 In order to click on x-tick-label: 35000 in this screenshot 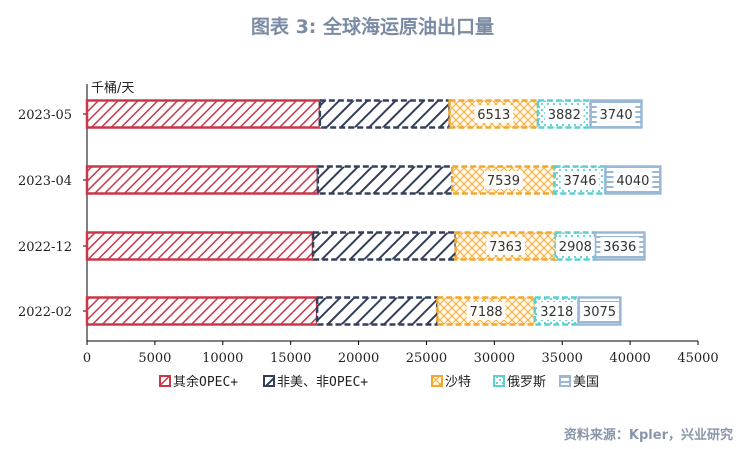, I will do `click(562, 358)`.